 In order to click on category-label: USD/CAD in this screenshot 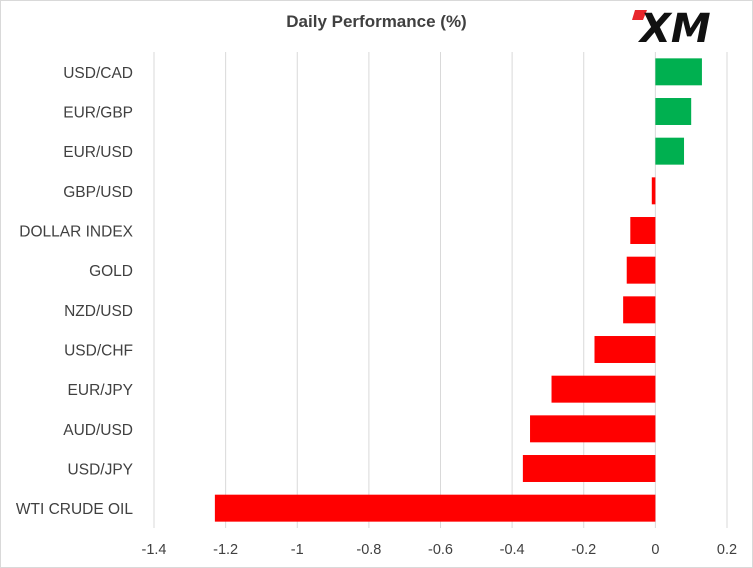, I will do `click(98, 73)`.